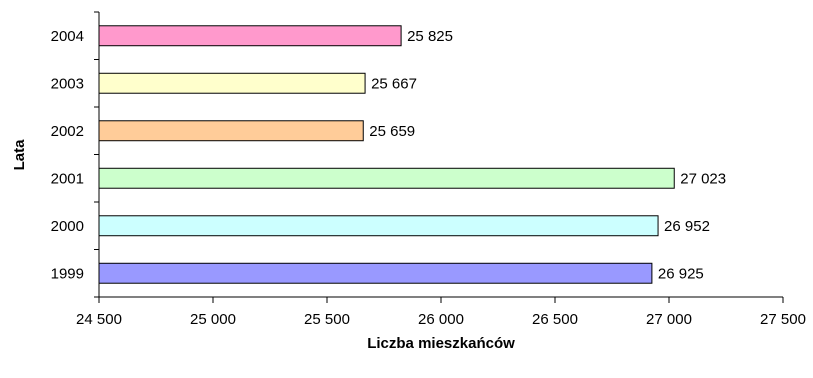  Describe the element at coordinates (67, 36) in the screenshot. I see `y-tick-label-2004: 2004` at that location.